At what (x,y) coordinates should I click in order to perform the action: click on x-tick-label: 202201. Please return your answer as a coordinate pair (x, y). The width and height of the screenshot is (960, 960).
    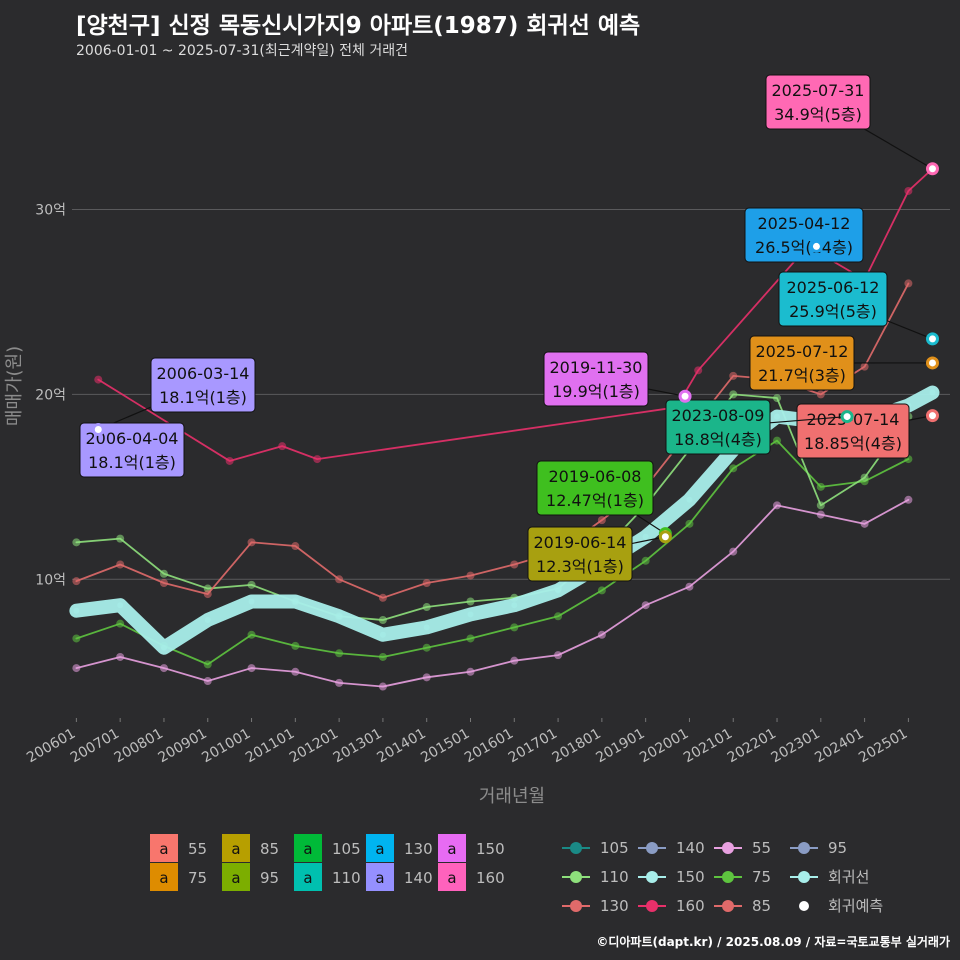
    Looking at the image, I should click on (752, 746).